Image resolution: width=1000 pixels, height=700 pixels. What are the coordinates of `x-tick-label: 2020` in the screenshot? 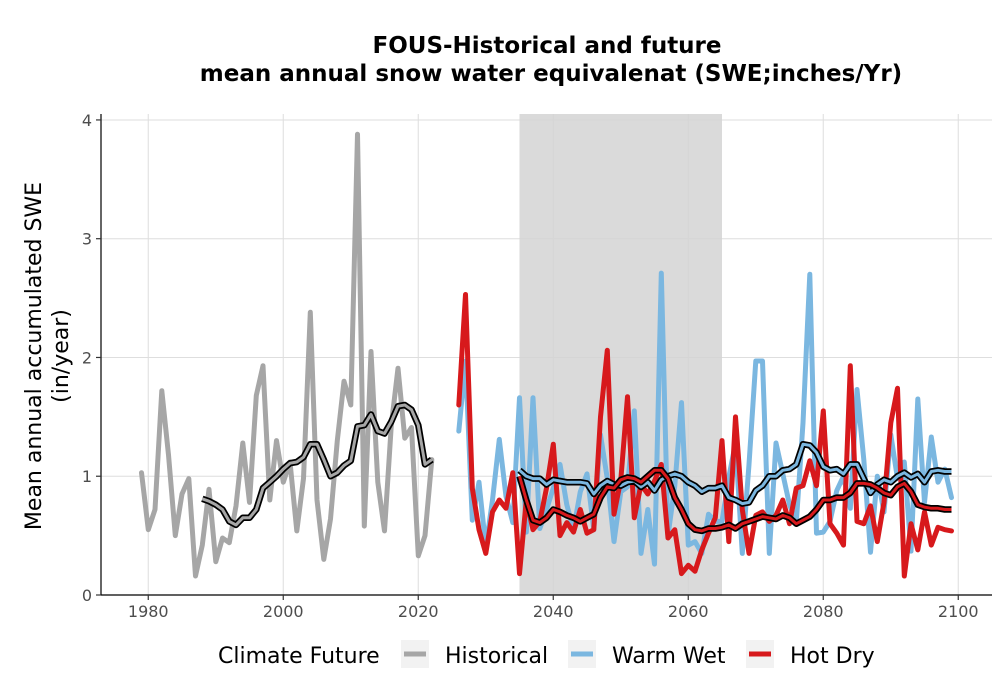 It's located at (418, 611).